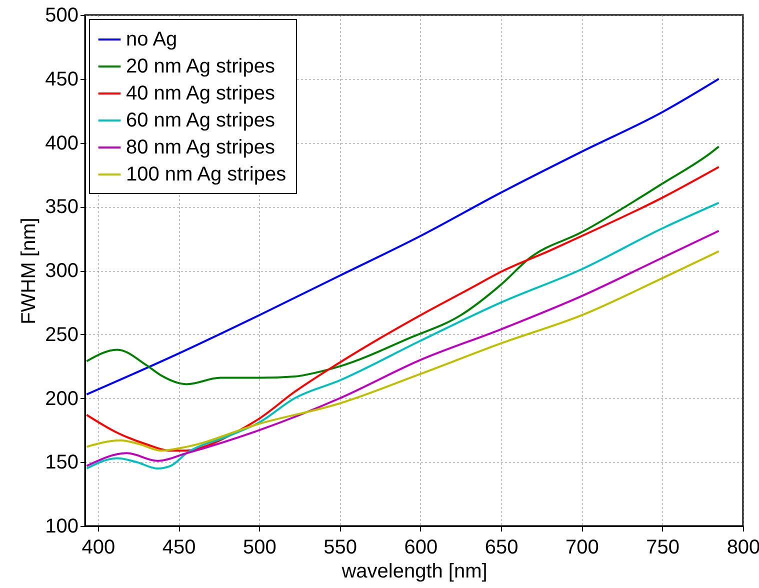  I want to click on x-tick-label: 550, so click(340, 547).